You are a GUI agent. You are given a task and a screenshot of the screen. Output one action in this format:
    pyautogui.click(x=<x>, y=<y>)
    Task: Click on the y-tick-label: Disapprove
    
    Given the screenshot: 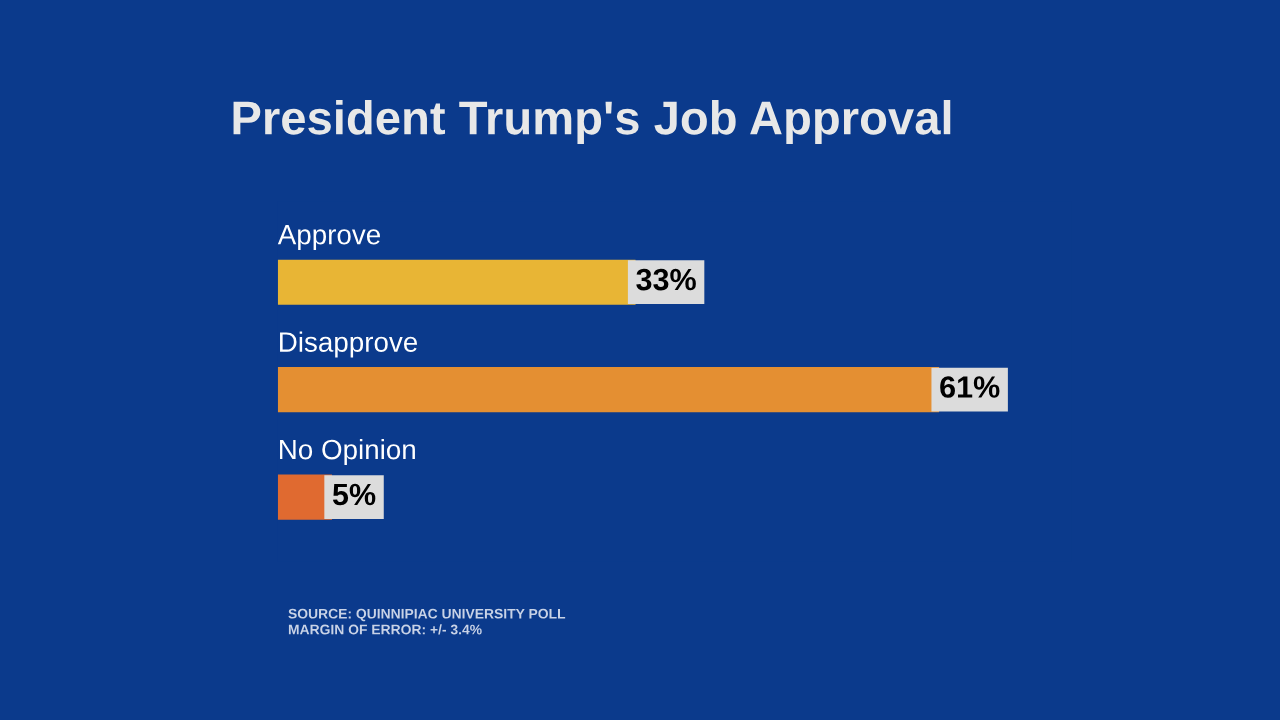 What is the action you would take?
    pyautogui.click(x=349, y=344)
    